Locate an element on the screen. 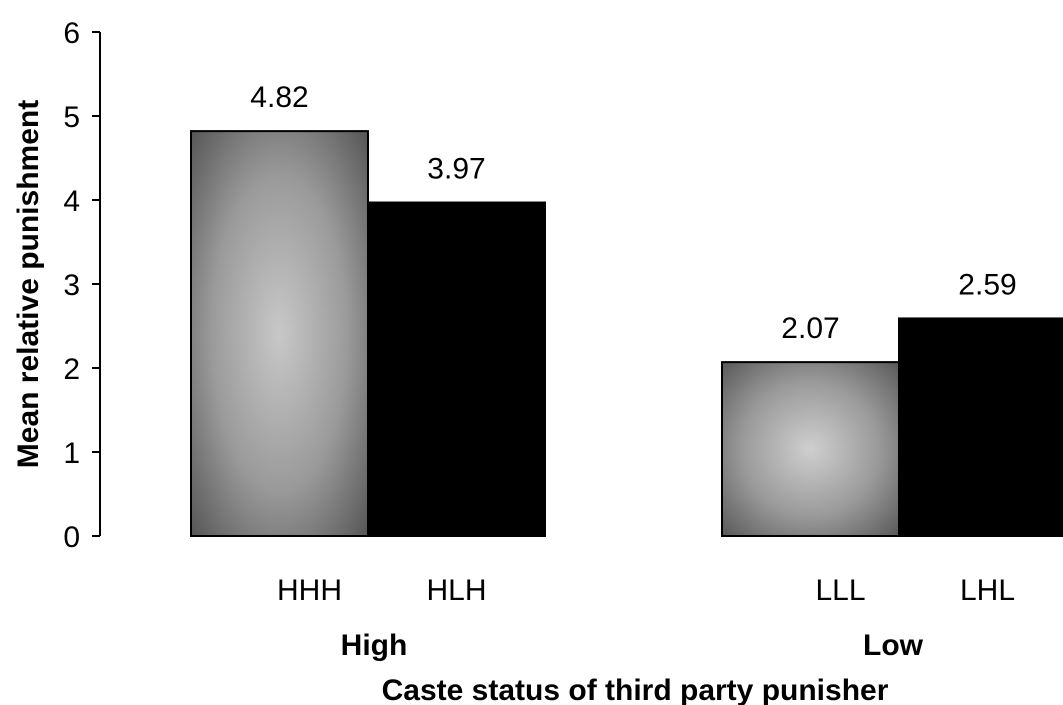 This screenshot has width=1063, height=705. data-label: 3.97 is located at coordinates (456, 169).